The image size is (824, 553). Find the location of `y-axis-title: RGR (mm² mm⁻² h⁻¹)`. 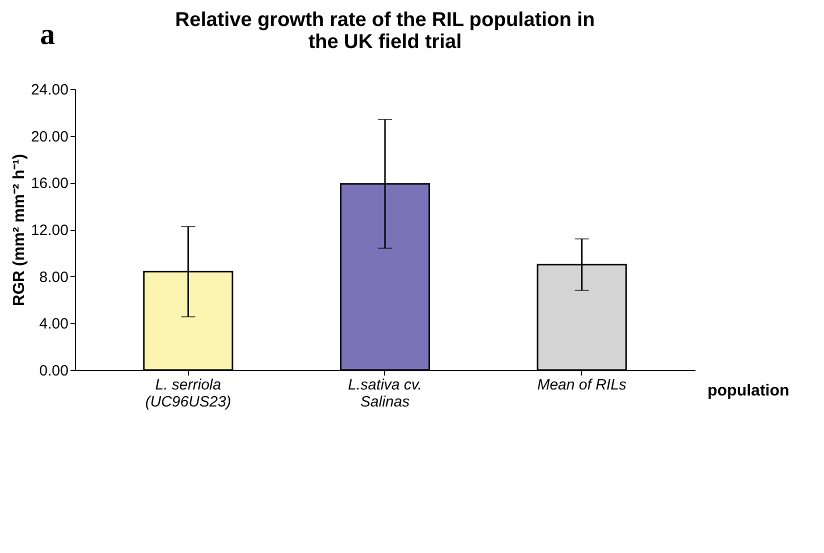

y-axis-title: RGR (mm² mm⁻² h⁻¹) is located at coordinates (19, 230).